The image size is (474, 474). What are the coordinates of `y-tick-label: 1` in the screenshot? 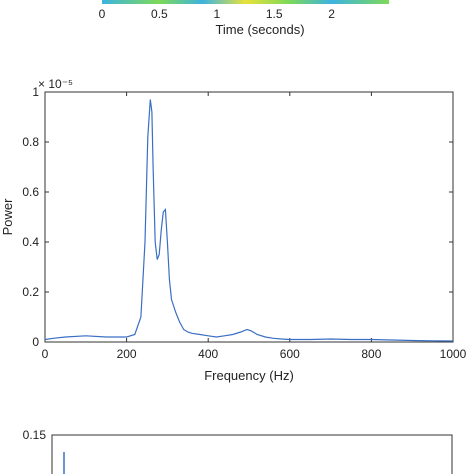 It's located at (35, 92).